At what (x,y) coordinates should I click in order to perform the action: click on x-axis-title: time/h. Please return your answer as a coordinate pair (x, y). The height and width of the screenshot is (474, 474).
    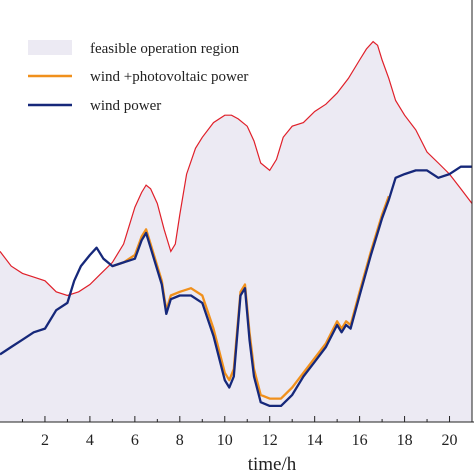
    Looking at the image, I should click on (272, 464).